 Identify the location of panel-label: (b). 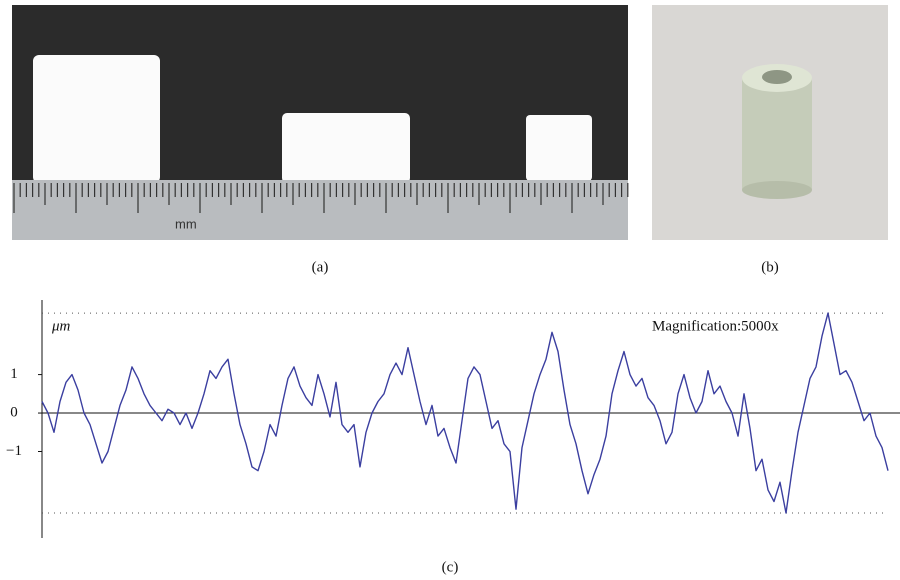
(770, 267).